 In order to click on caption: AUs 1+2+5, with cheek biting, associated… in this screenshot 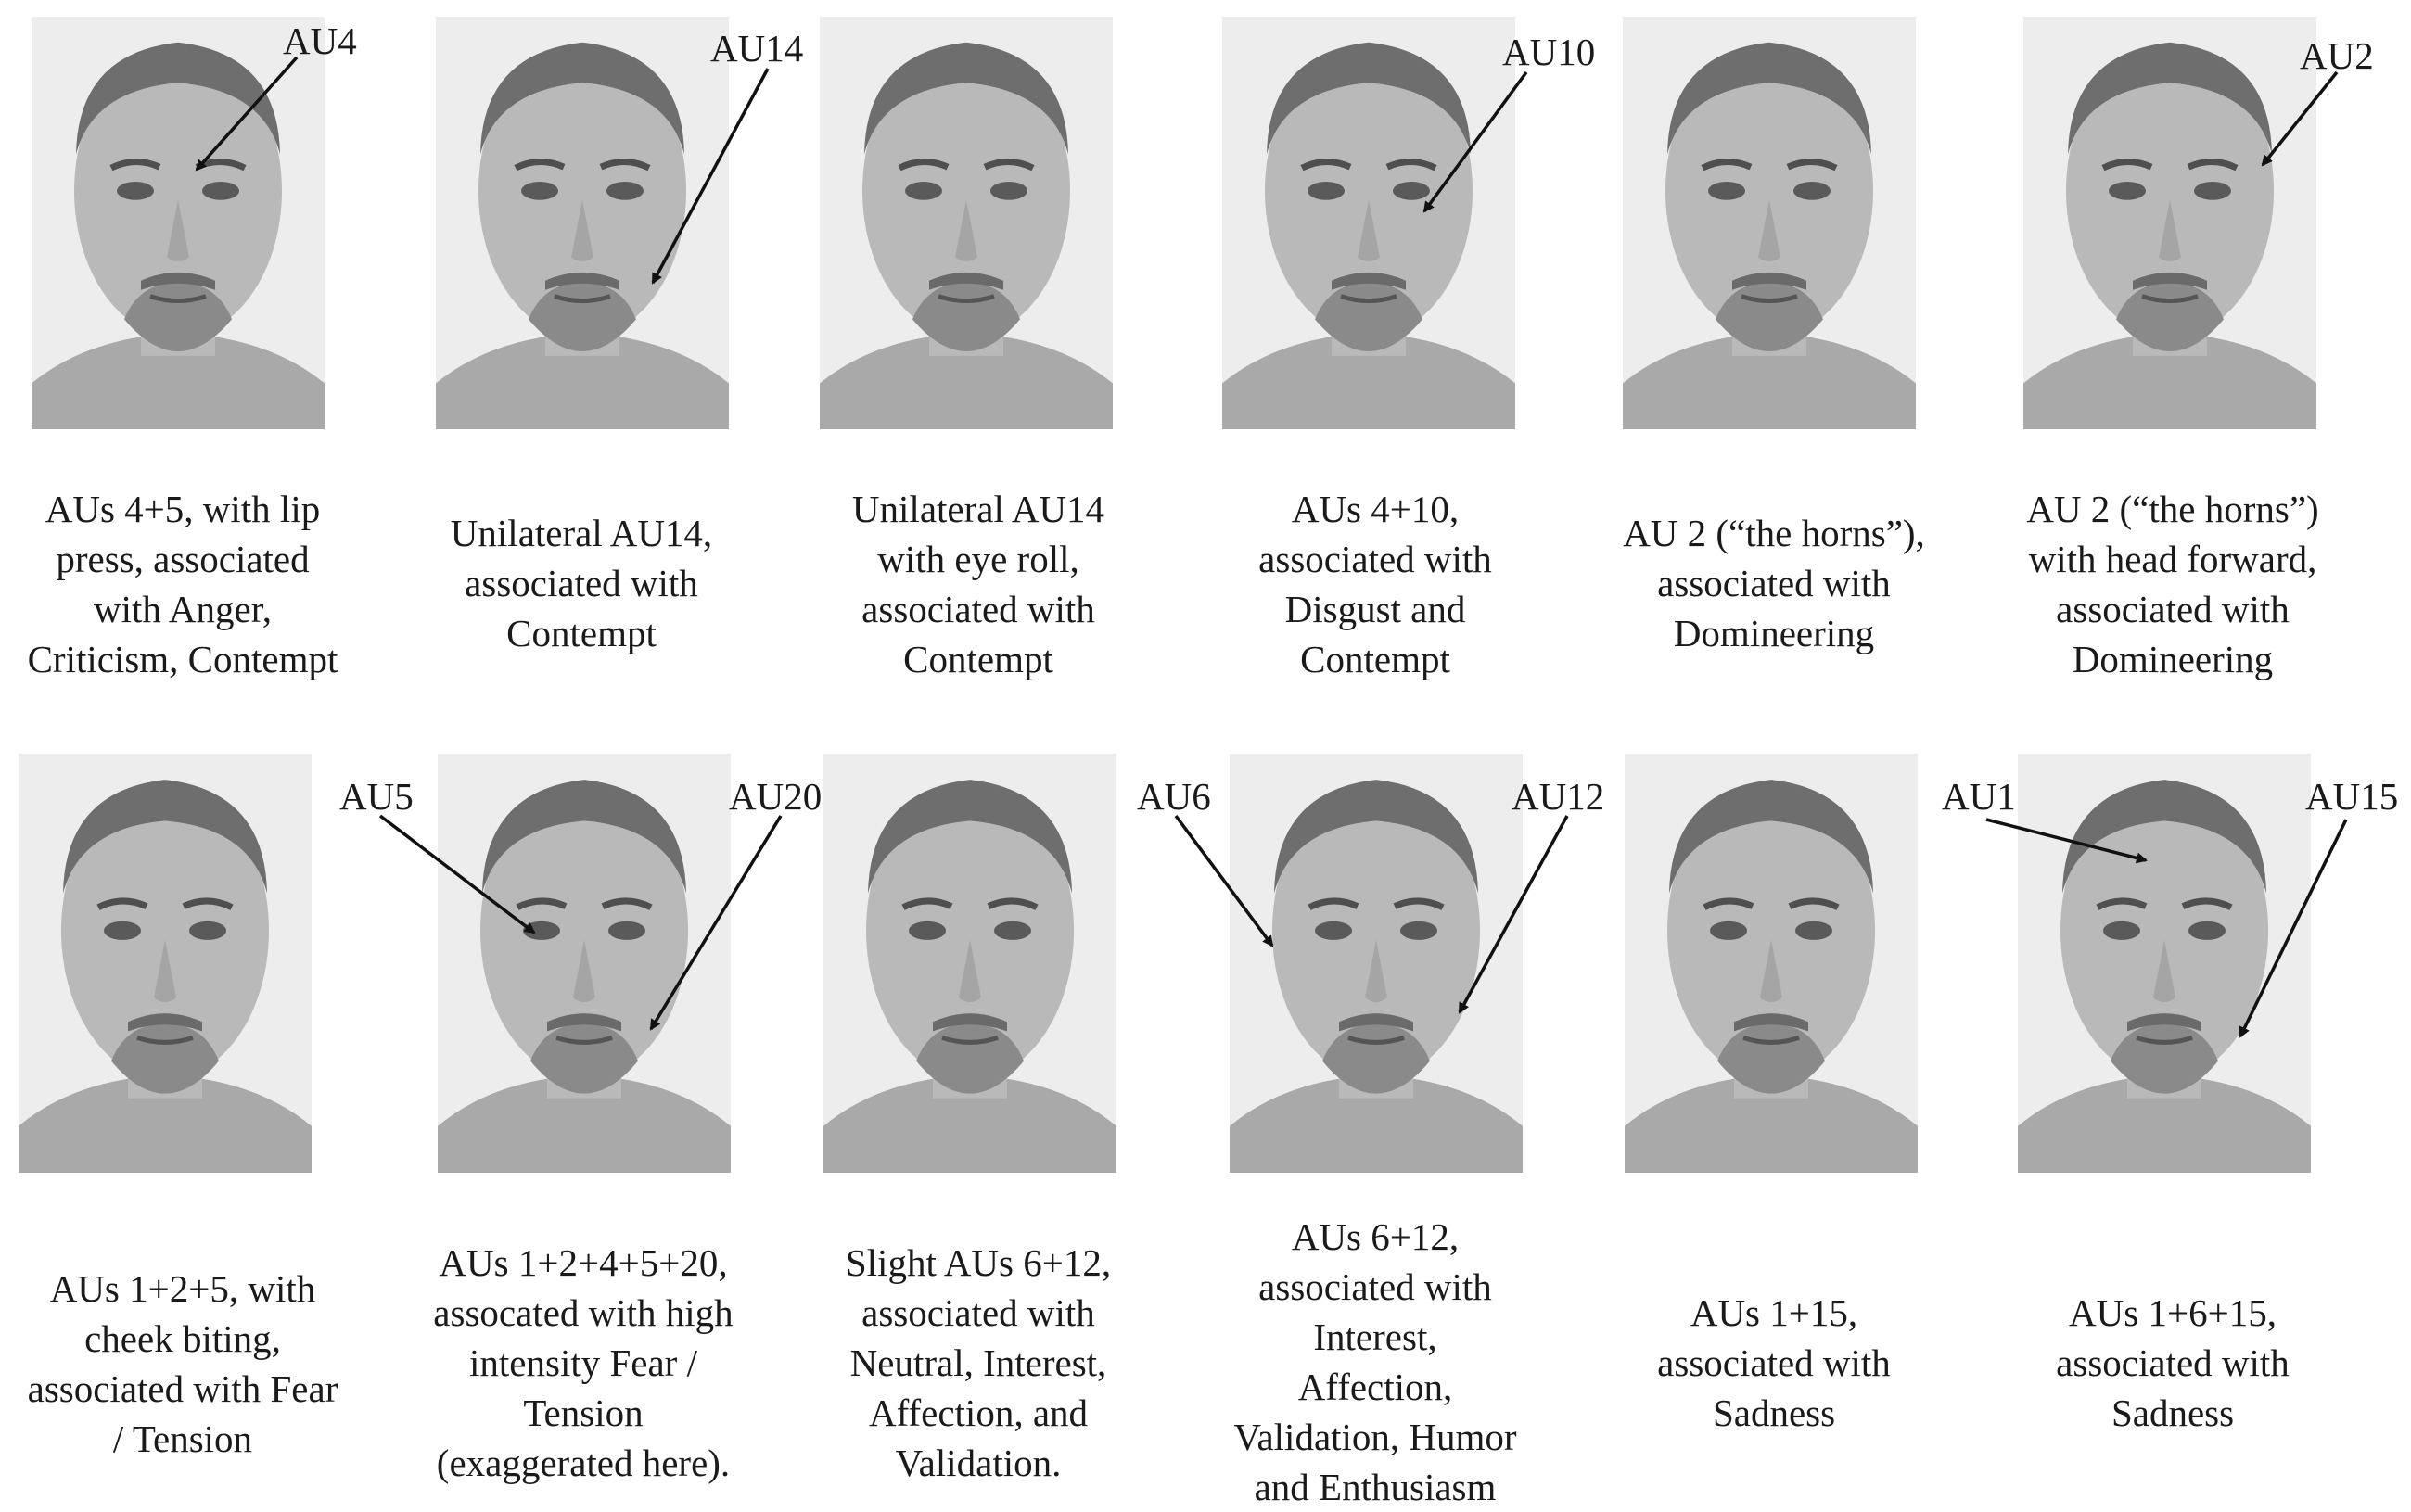, I will do `click(182, 1363)`.